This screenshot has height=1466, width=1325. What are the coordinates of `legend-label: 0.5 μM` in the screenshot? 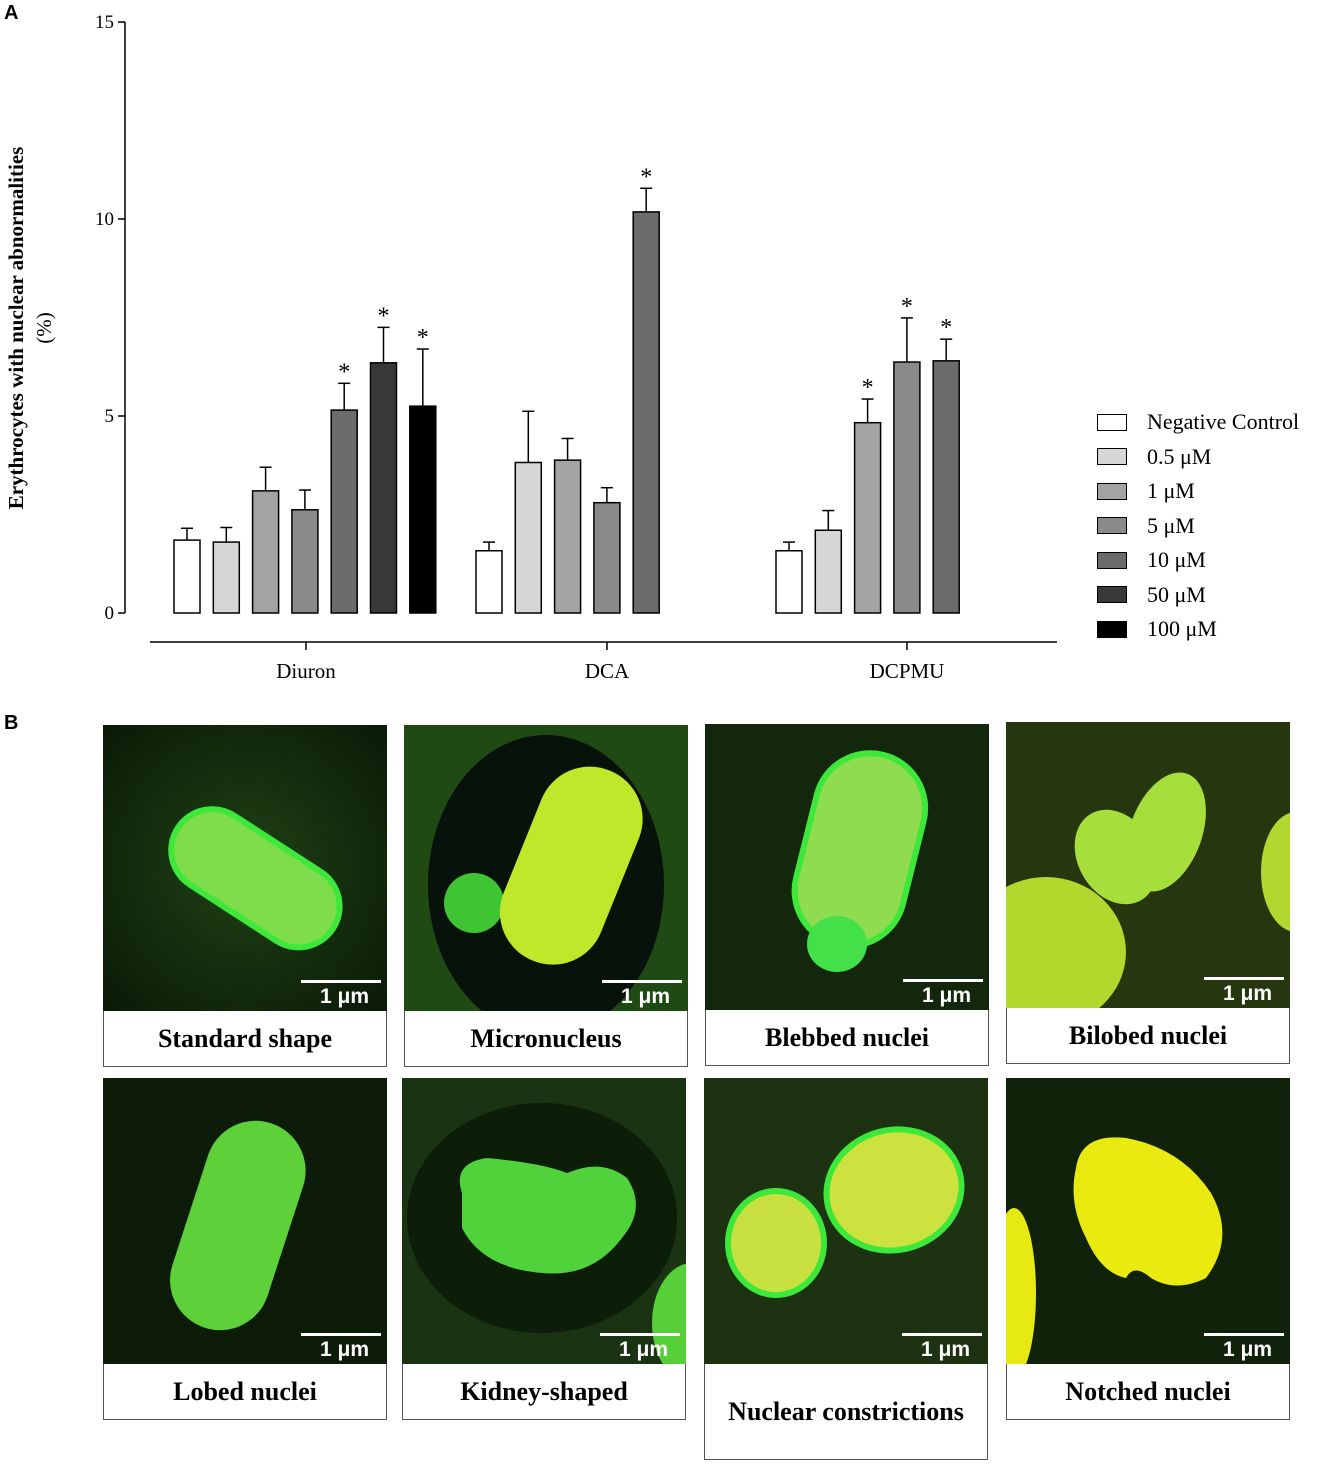 It's located at (1179, 456).